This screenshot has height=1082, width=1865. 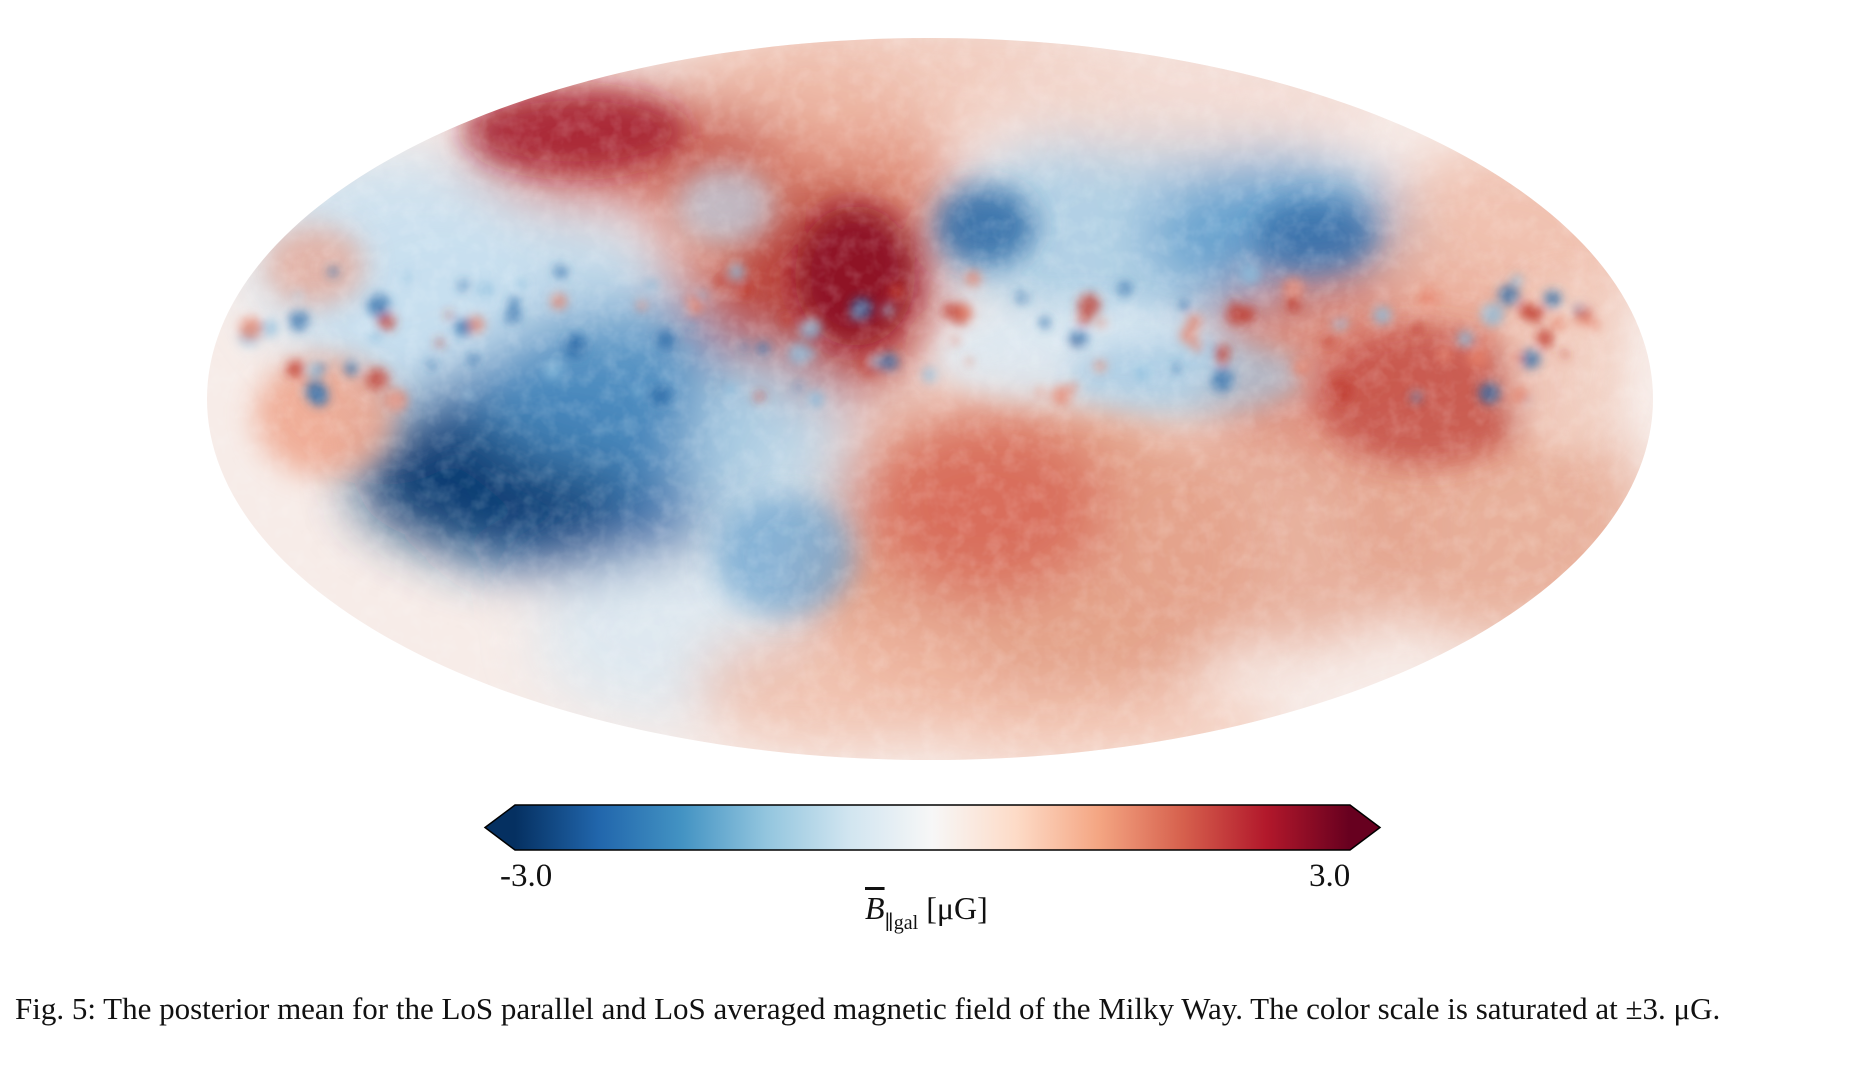 What do you see at coordinates (901, 923) in the screenshot?
I see `colorbar-quantity-subscript: ∥gal` at bounding box center [901, 923].